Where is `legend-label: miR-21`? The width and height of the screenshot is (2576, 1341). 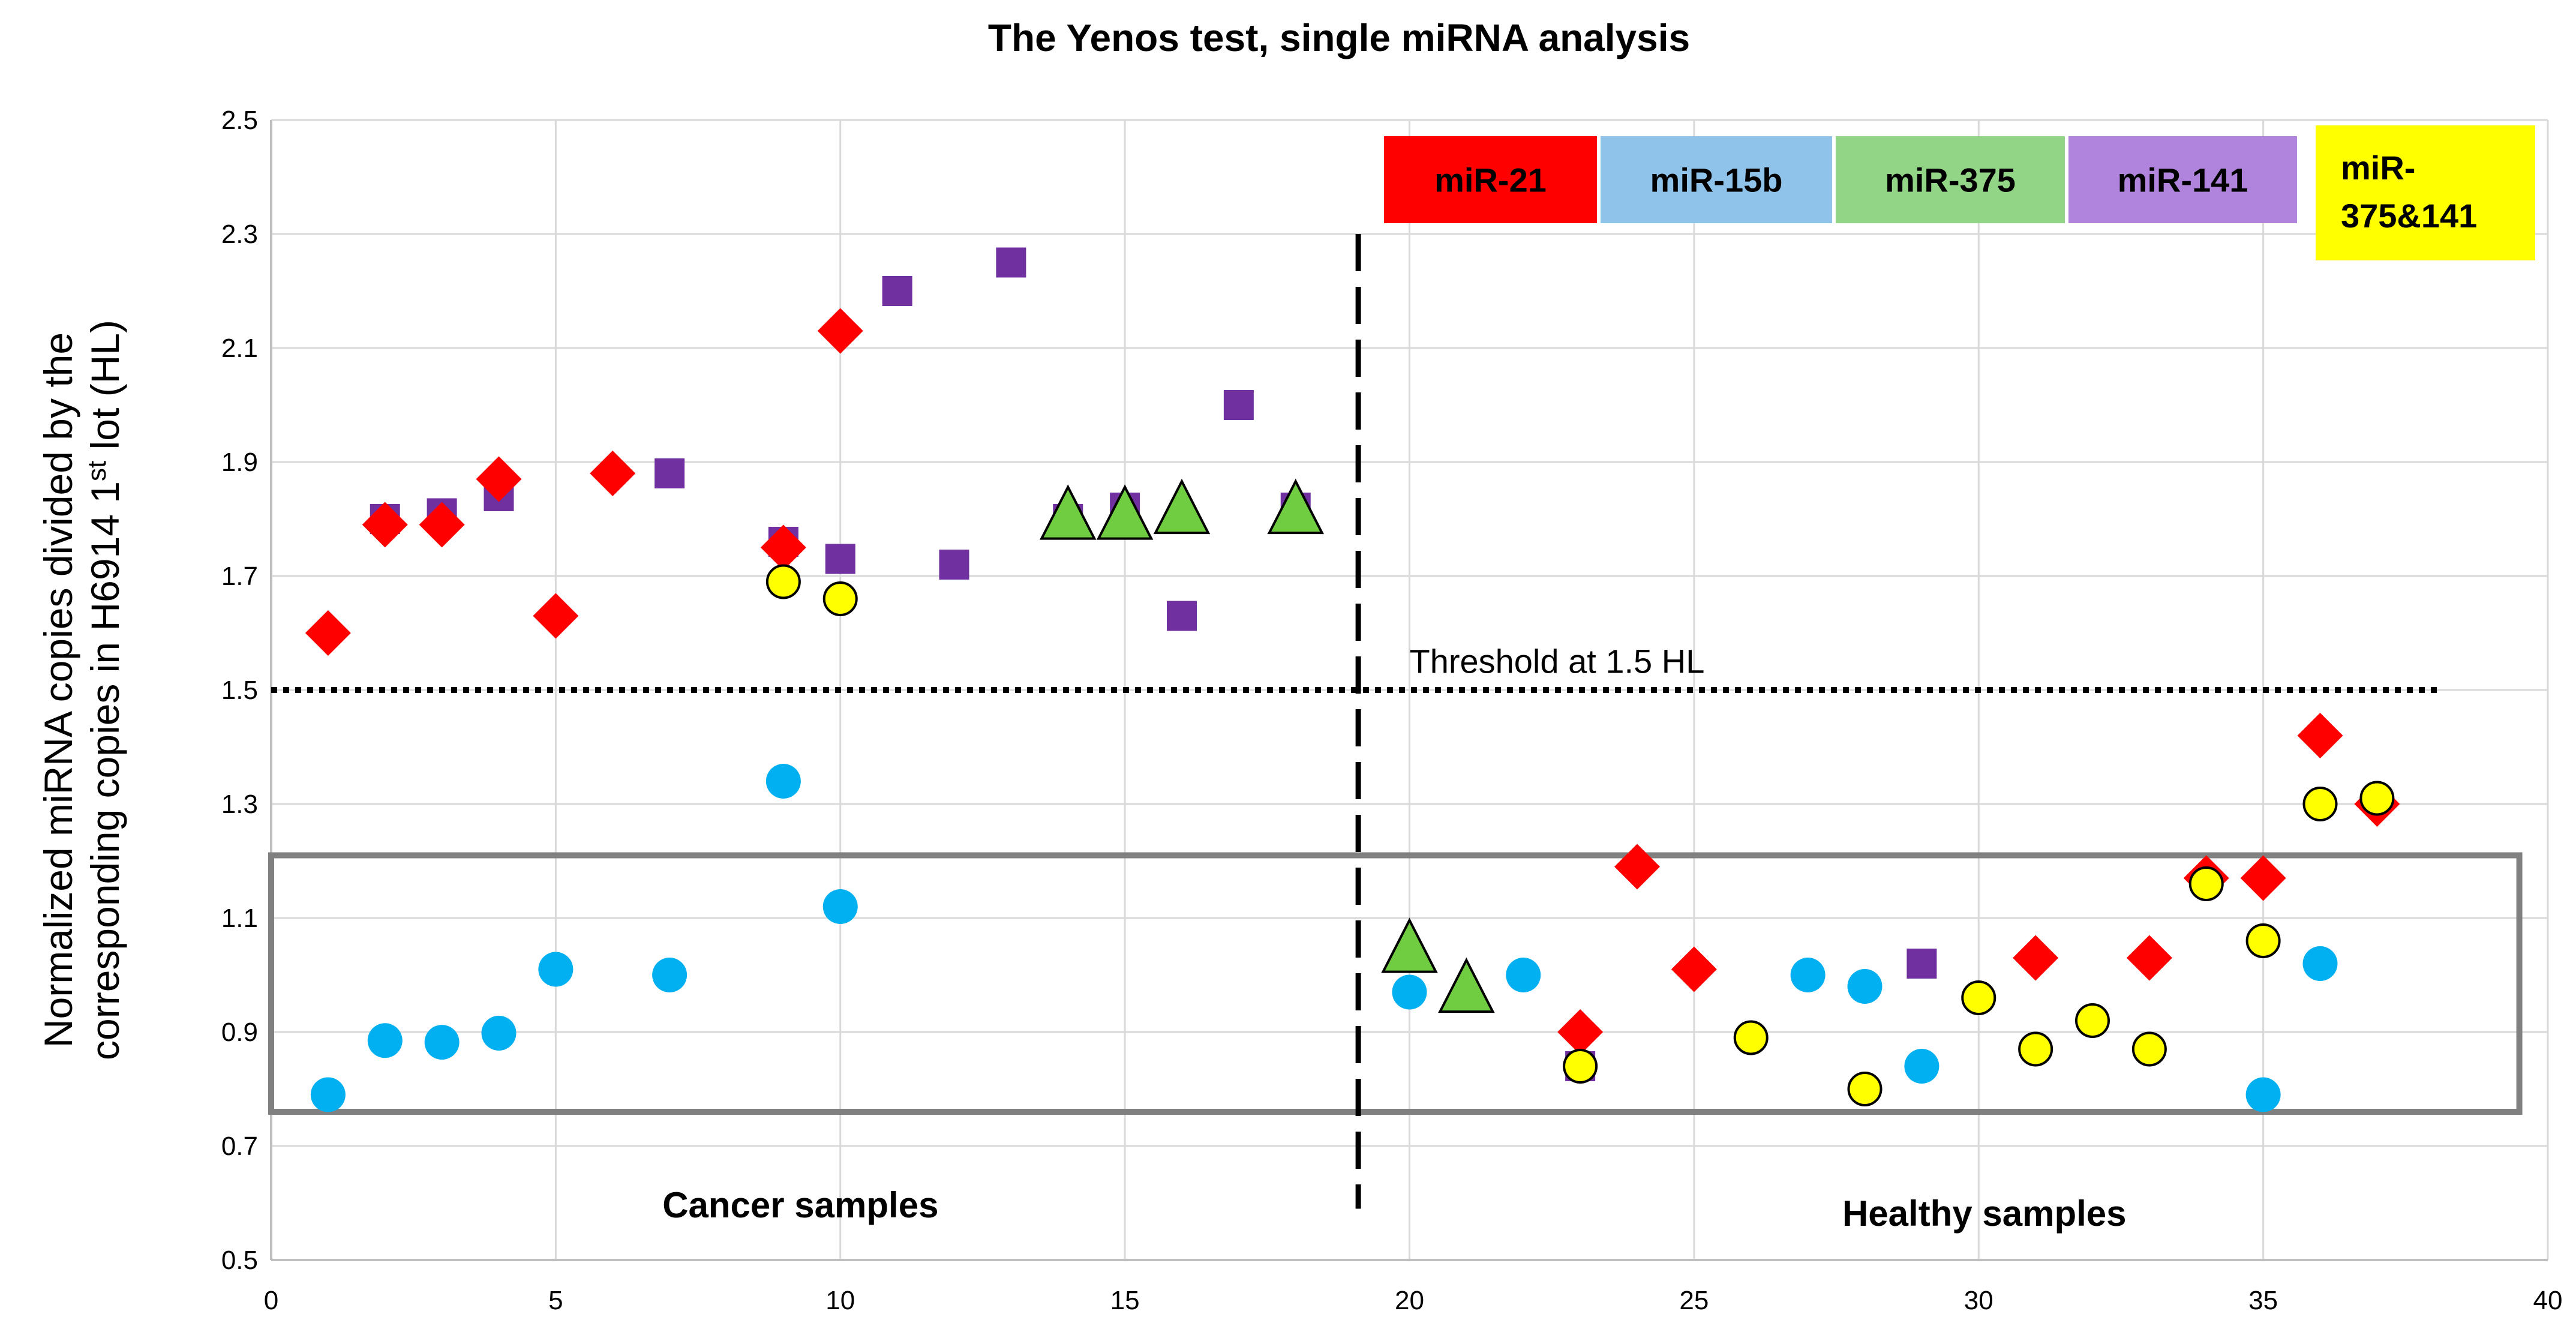
legend-label: miR-21 is located at coordinates (1490, 180).